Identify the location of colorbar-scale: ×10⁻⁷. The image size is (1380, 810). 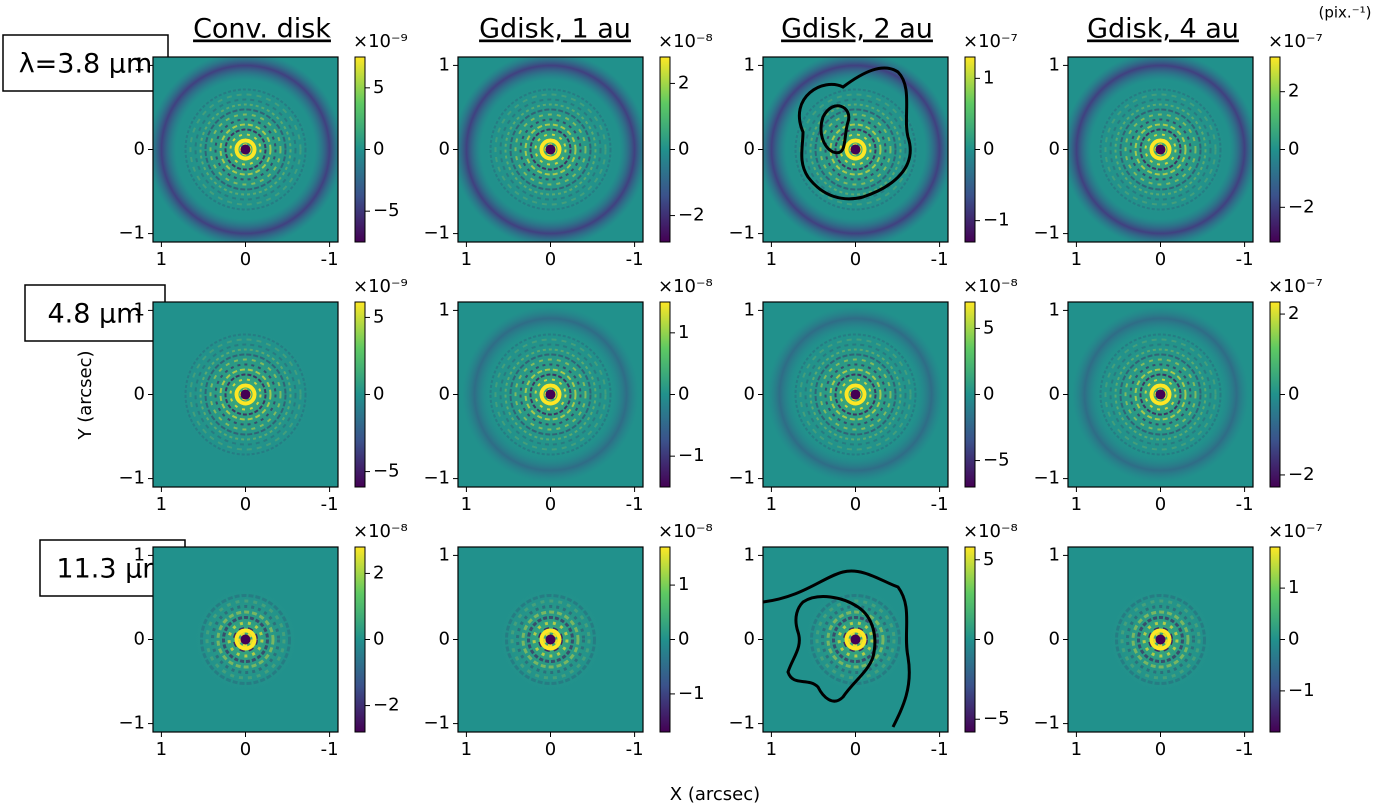
(1295, 531).